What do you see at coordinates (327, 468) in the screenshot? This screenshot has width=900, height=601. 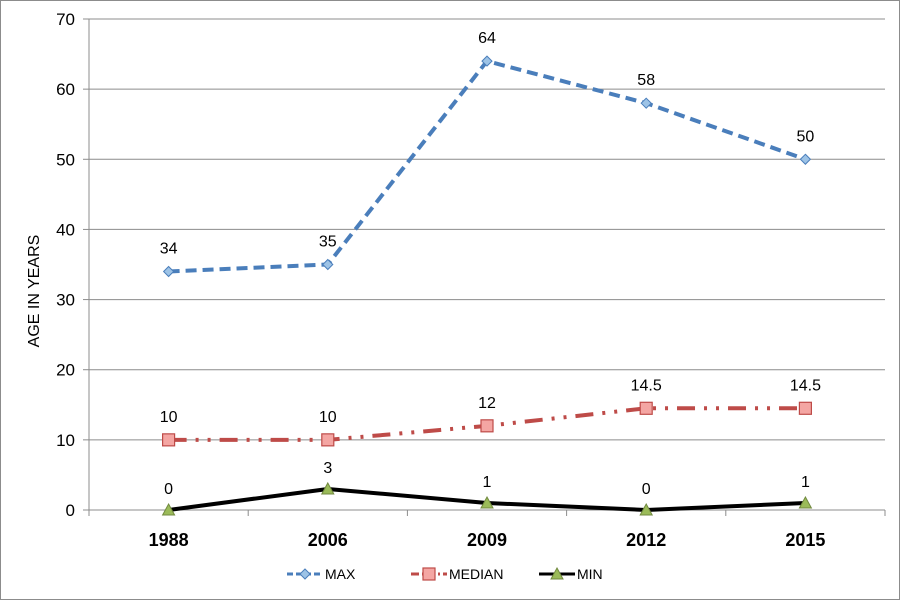 I see `data-label-min: 3` at bounding box center [327, 468].